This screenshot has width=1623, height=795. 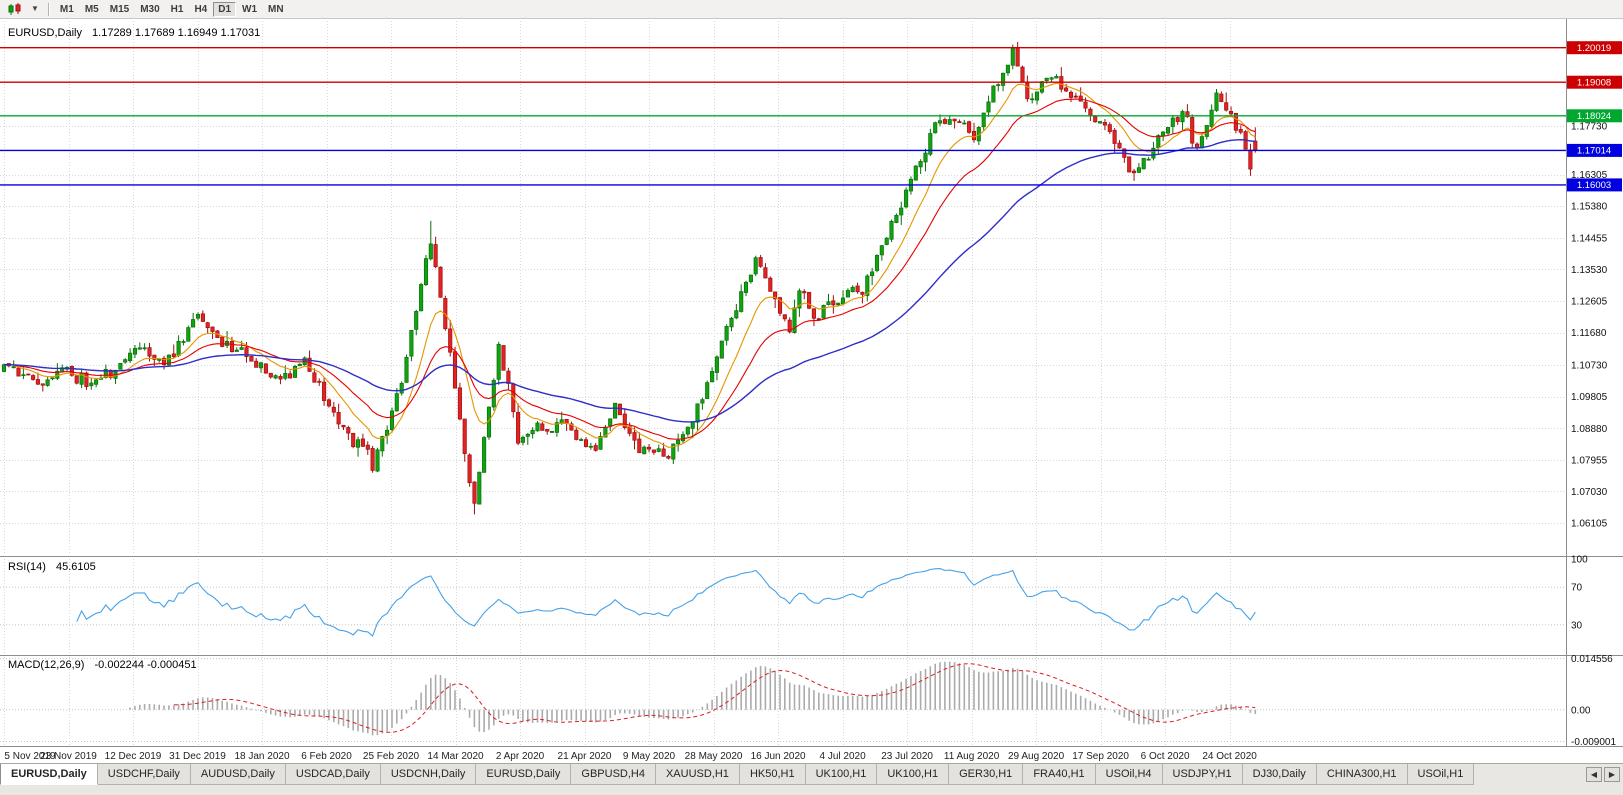 I want to click on svg-text: 1.16003, so click(x=1594, y=185).